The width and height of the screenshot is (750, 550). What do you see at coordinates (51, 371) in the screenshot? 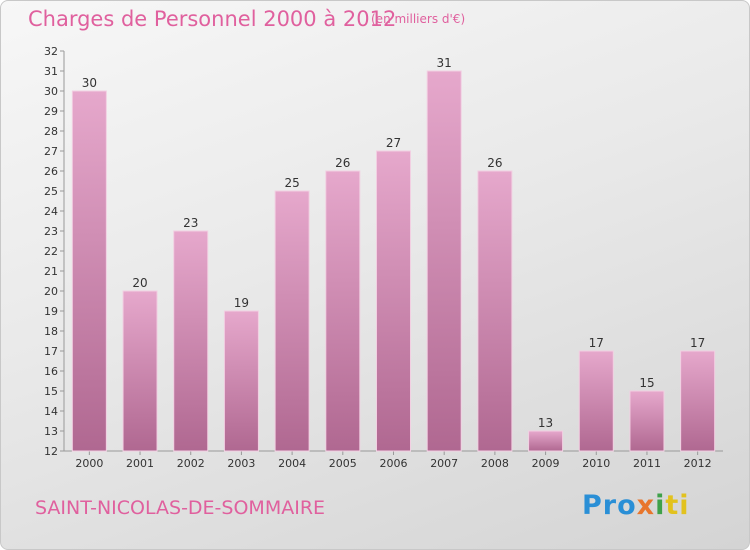
I see `y-tick-label: 16` at bounding box center [51, 371].